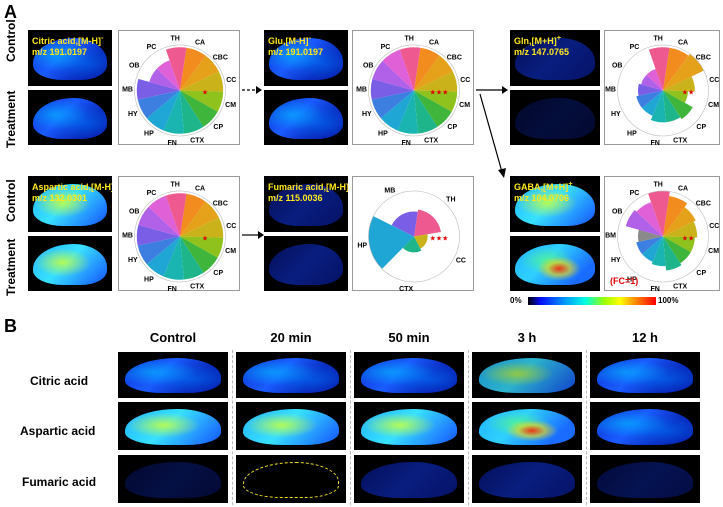  Describe the element at coordinates (173, 337) in the screenshot. I see `col-head-control: Control` at that location.